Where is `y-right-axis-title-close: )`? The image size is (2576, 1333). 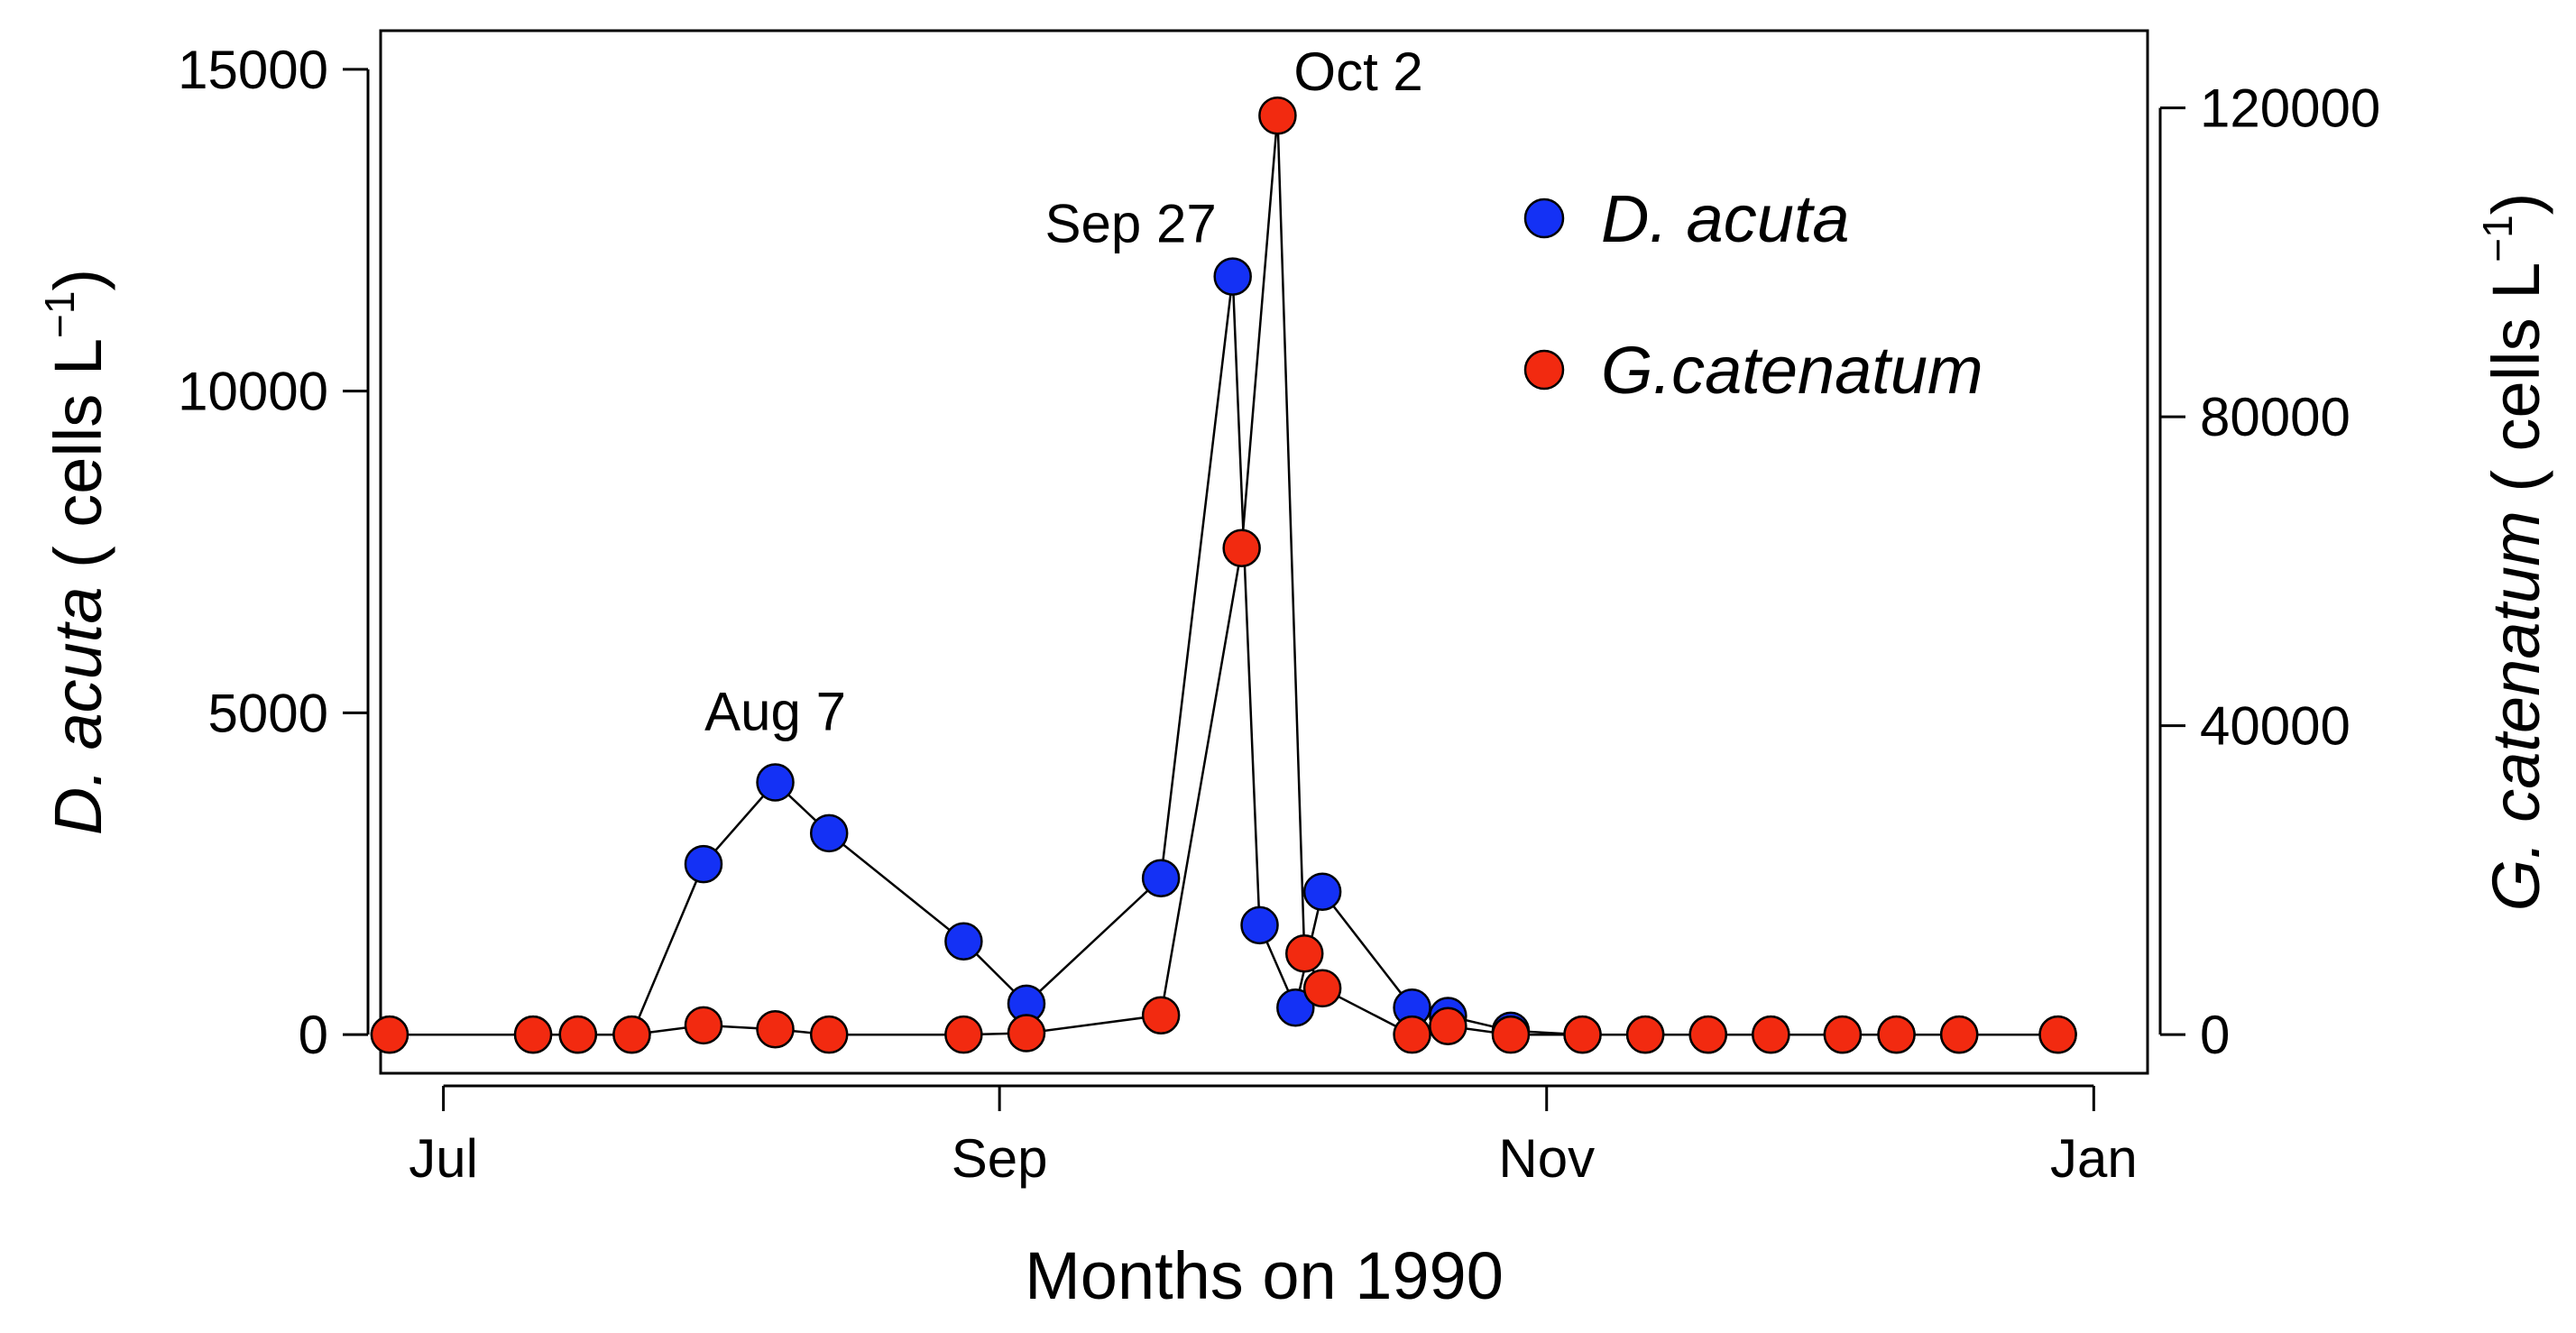 y-right-axis-title-close: ) is located at coordinates (2516, 204).